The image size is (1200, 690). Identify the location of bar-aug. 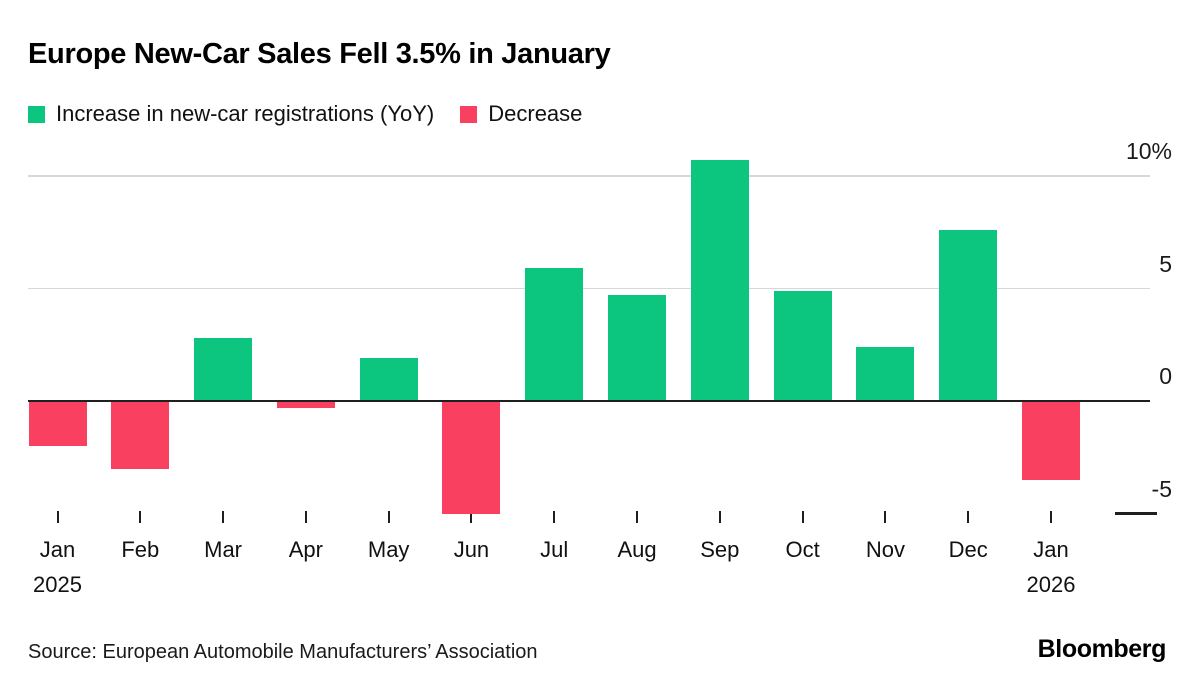
(637, 348).